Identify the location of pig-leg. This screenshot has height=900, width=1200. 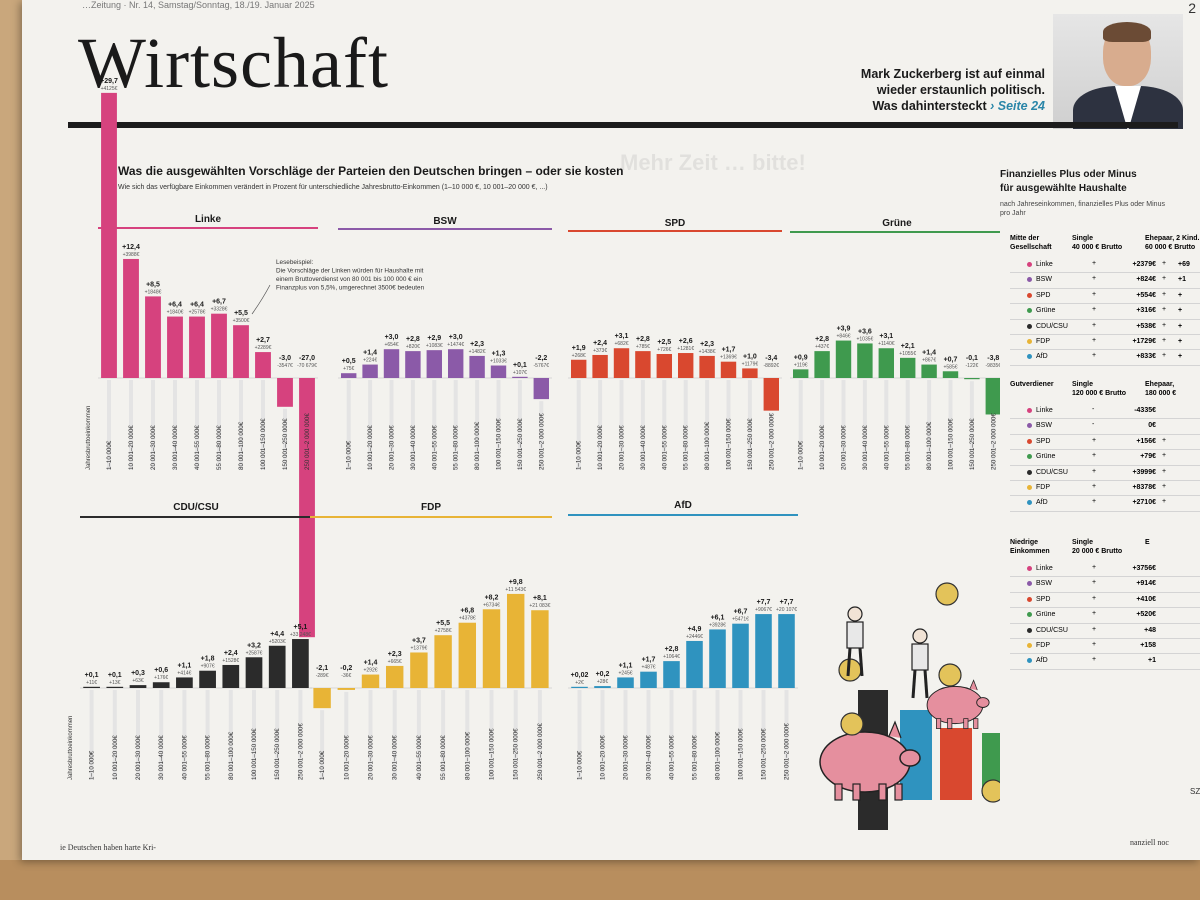
(950, 723).